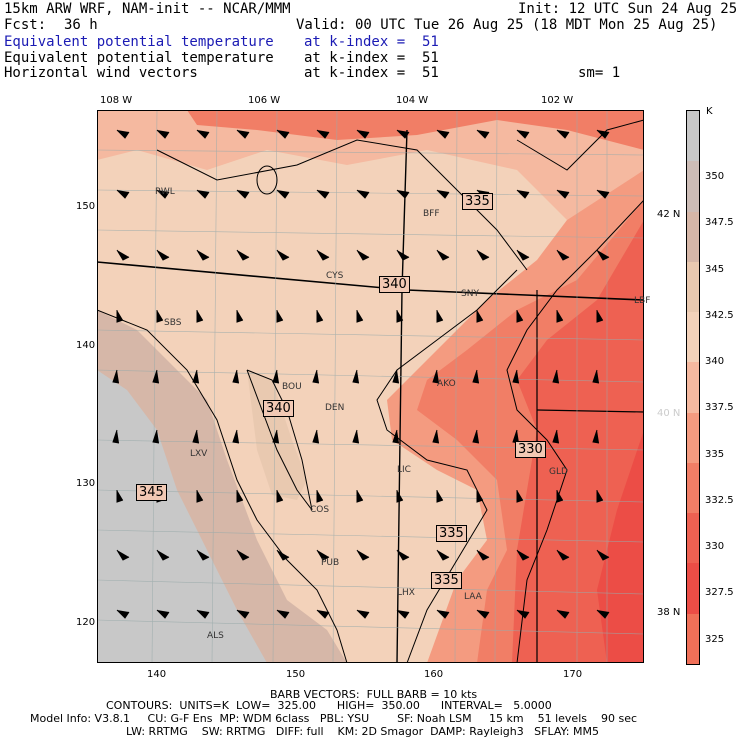  Describe the element at coordinates (719, 223) in the screenshot. I see `colorbar-tick-label: 347.5` at that location.